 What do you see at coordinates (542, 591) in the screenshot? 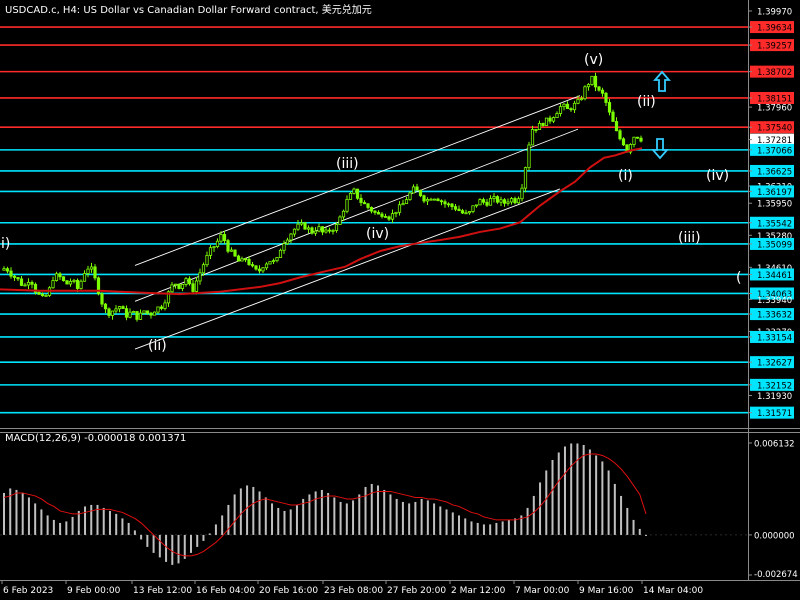
I see `time-tick-label: 7 Mar 00:00` at bounding box center [542, 591].